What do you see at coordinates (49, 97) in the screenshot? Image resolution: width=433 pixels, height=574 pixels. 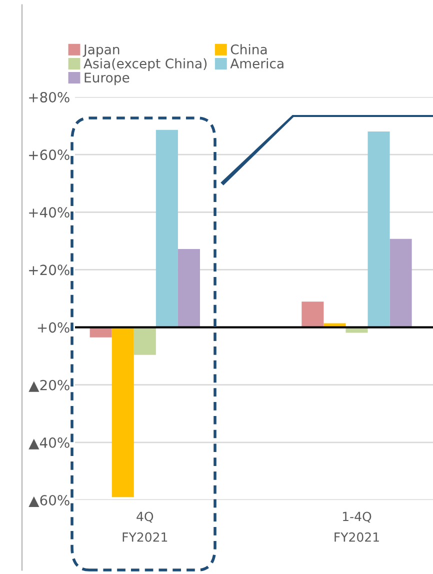 I see `y-tick-label: +80%` at bounding box center [49, 97].